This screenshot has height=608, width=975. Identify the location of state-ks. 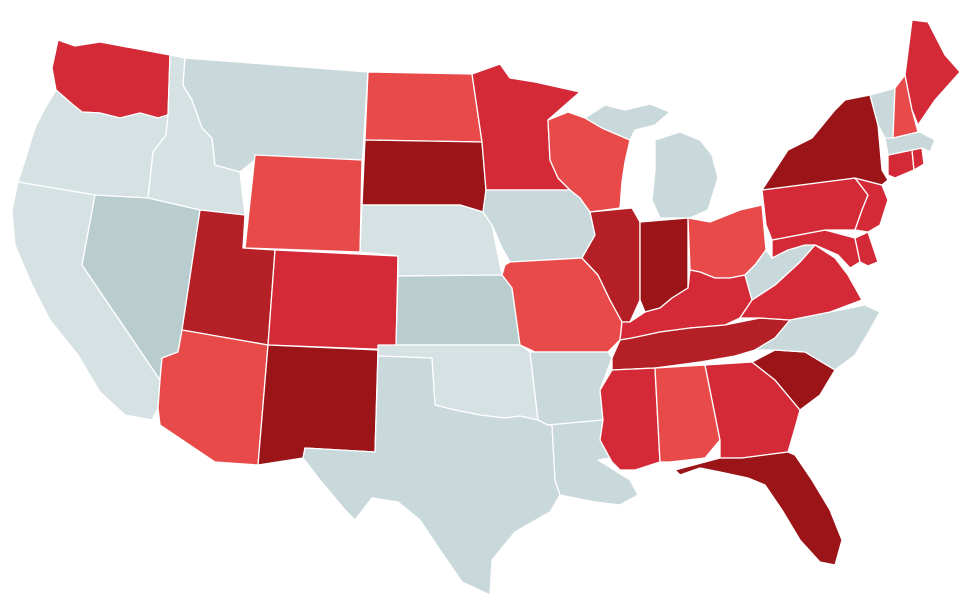
(458, 310).